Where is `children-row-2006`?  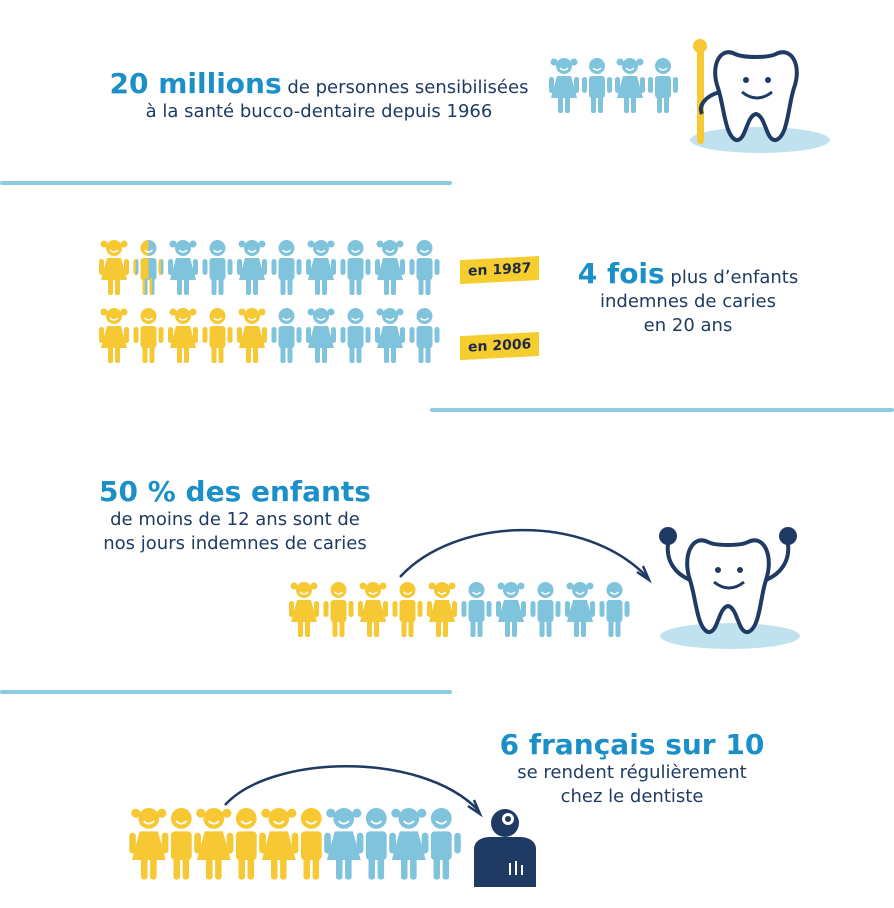
children-row-2006 is located at coordinates (269, 335).